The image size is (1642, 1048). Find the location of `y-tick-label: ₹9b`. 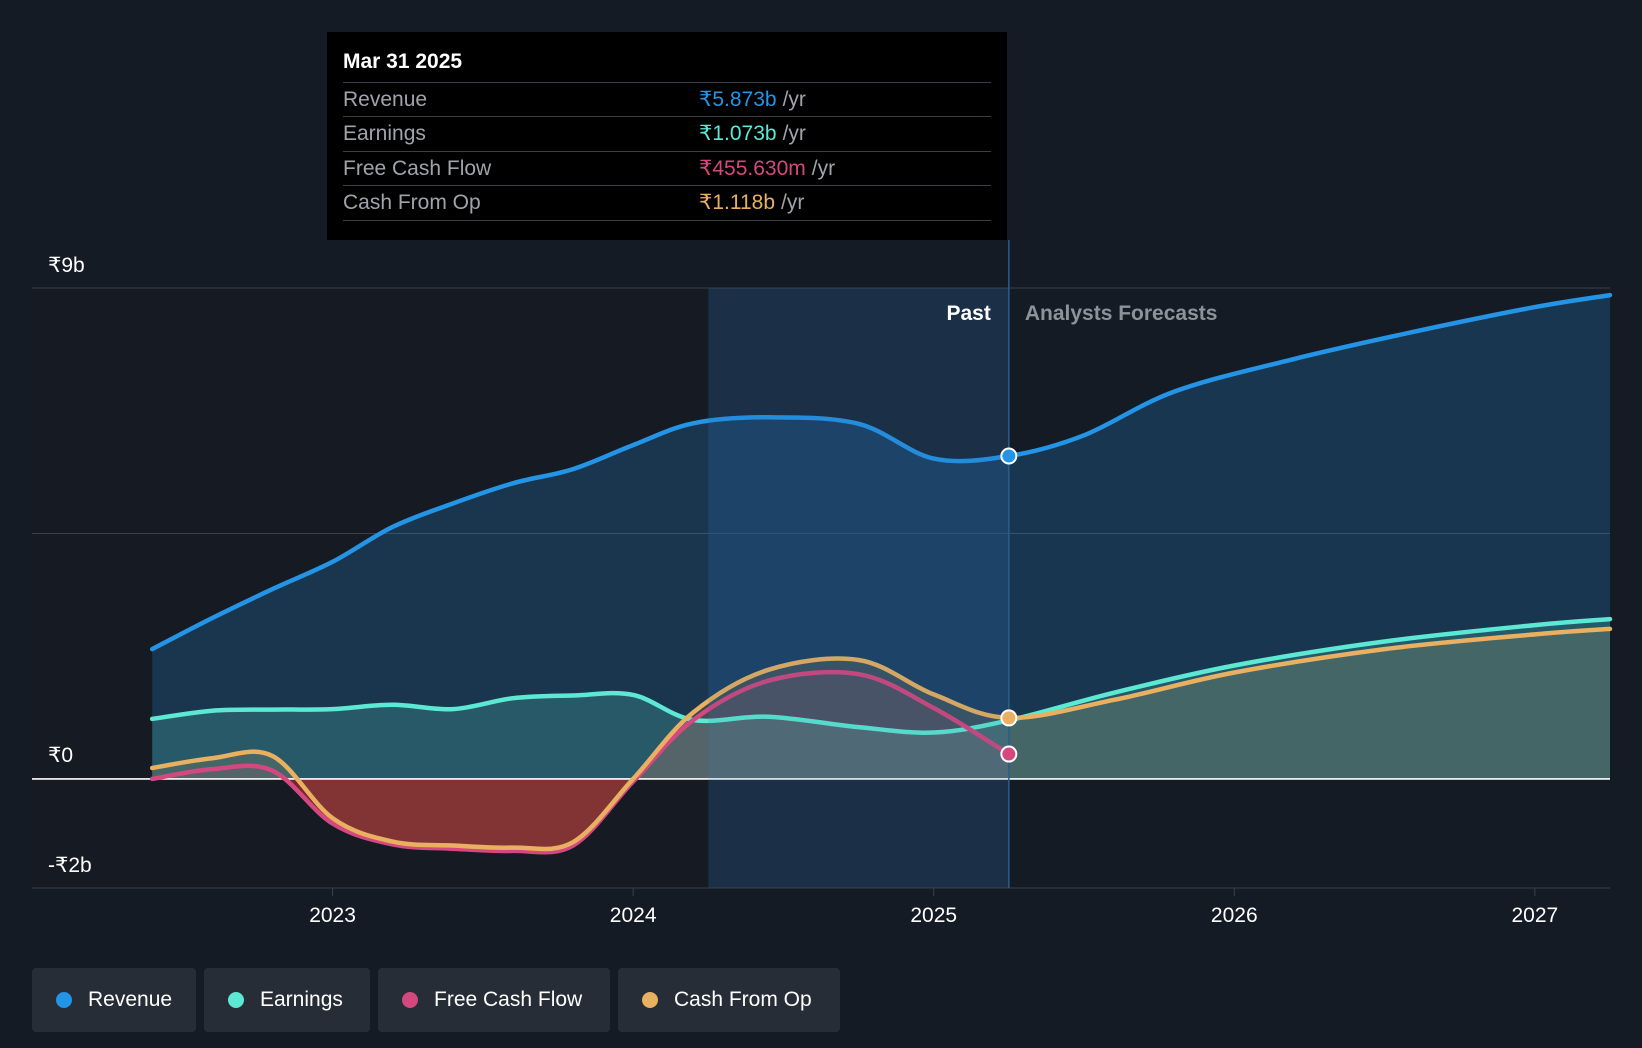

y-tick-label: ₹9b is located at coordinates (66, 265).